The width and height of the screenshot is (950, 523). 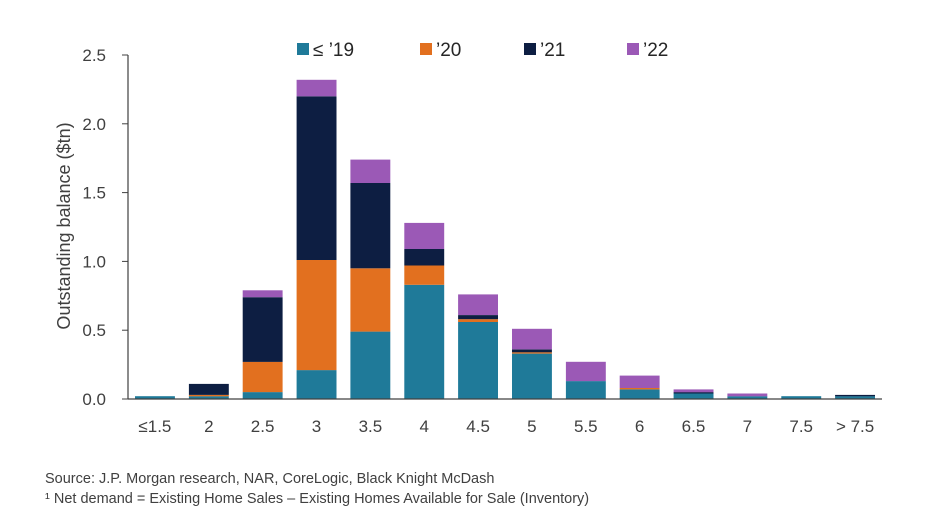 What do you see at coordinates (94, 193) in the screenshot?
I see `y-tick-label: 1.5` at bounding box center [94, 193].